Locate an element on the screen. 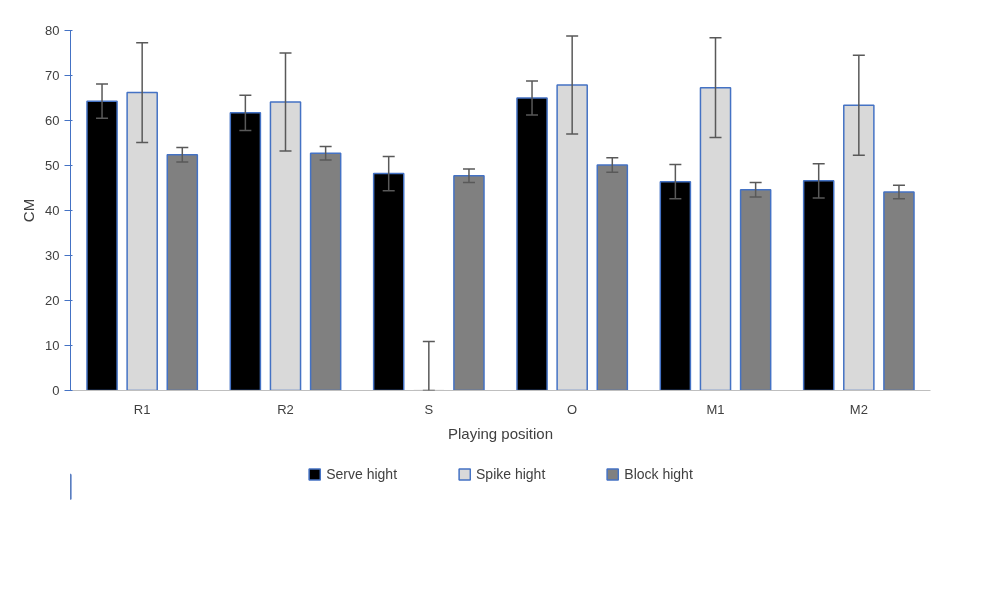  x-axis-title: Playing position is located at coordinates (500, 433).